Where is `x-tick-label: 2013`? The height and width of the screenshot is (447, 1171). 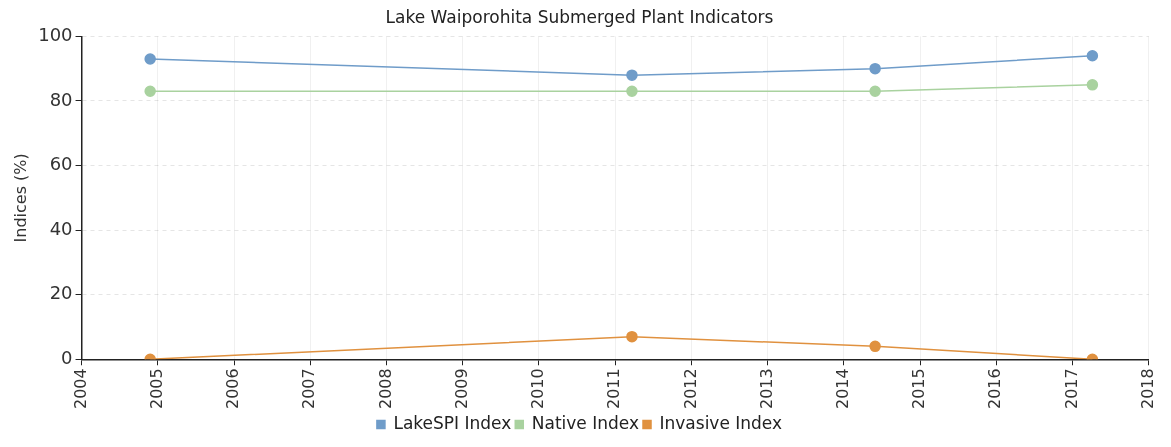 x-tick-label: 2013 is located at coordinates (766, 388).